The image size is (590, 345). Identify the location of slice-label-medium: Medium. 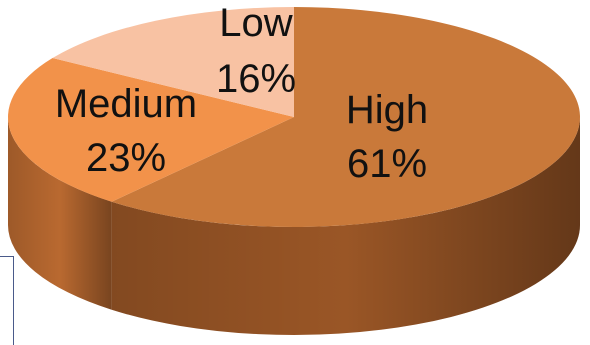
(126, 104).